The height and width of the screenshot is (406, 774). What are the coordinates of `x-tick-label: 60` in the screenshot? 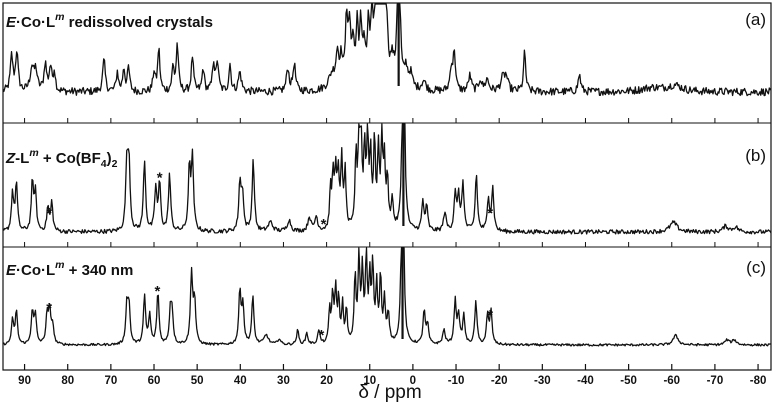 It's located at (154, 381).